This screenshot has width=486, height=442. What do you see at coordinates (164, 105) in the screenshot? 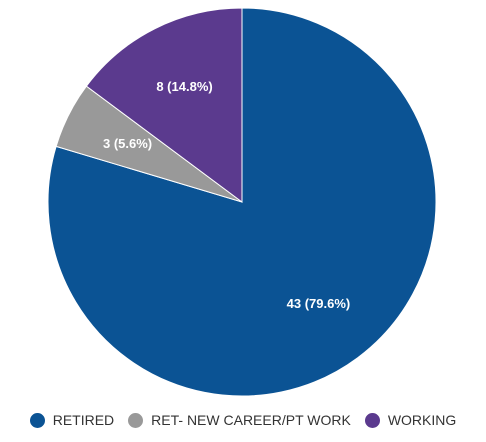
I see `pie-slice-working` at bounding box center [164, 105].